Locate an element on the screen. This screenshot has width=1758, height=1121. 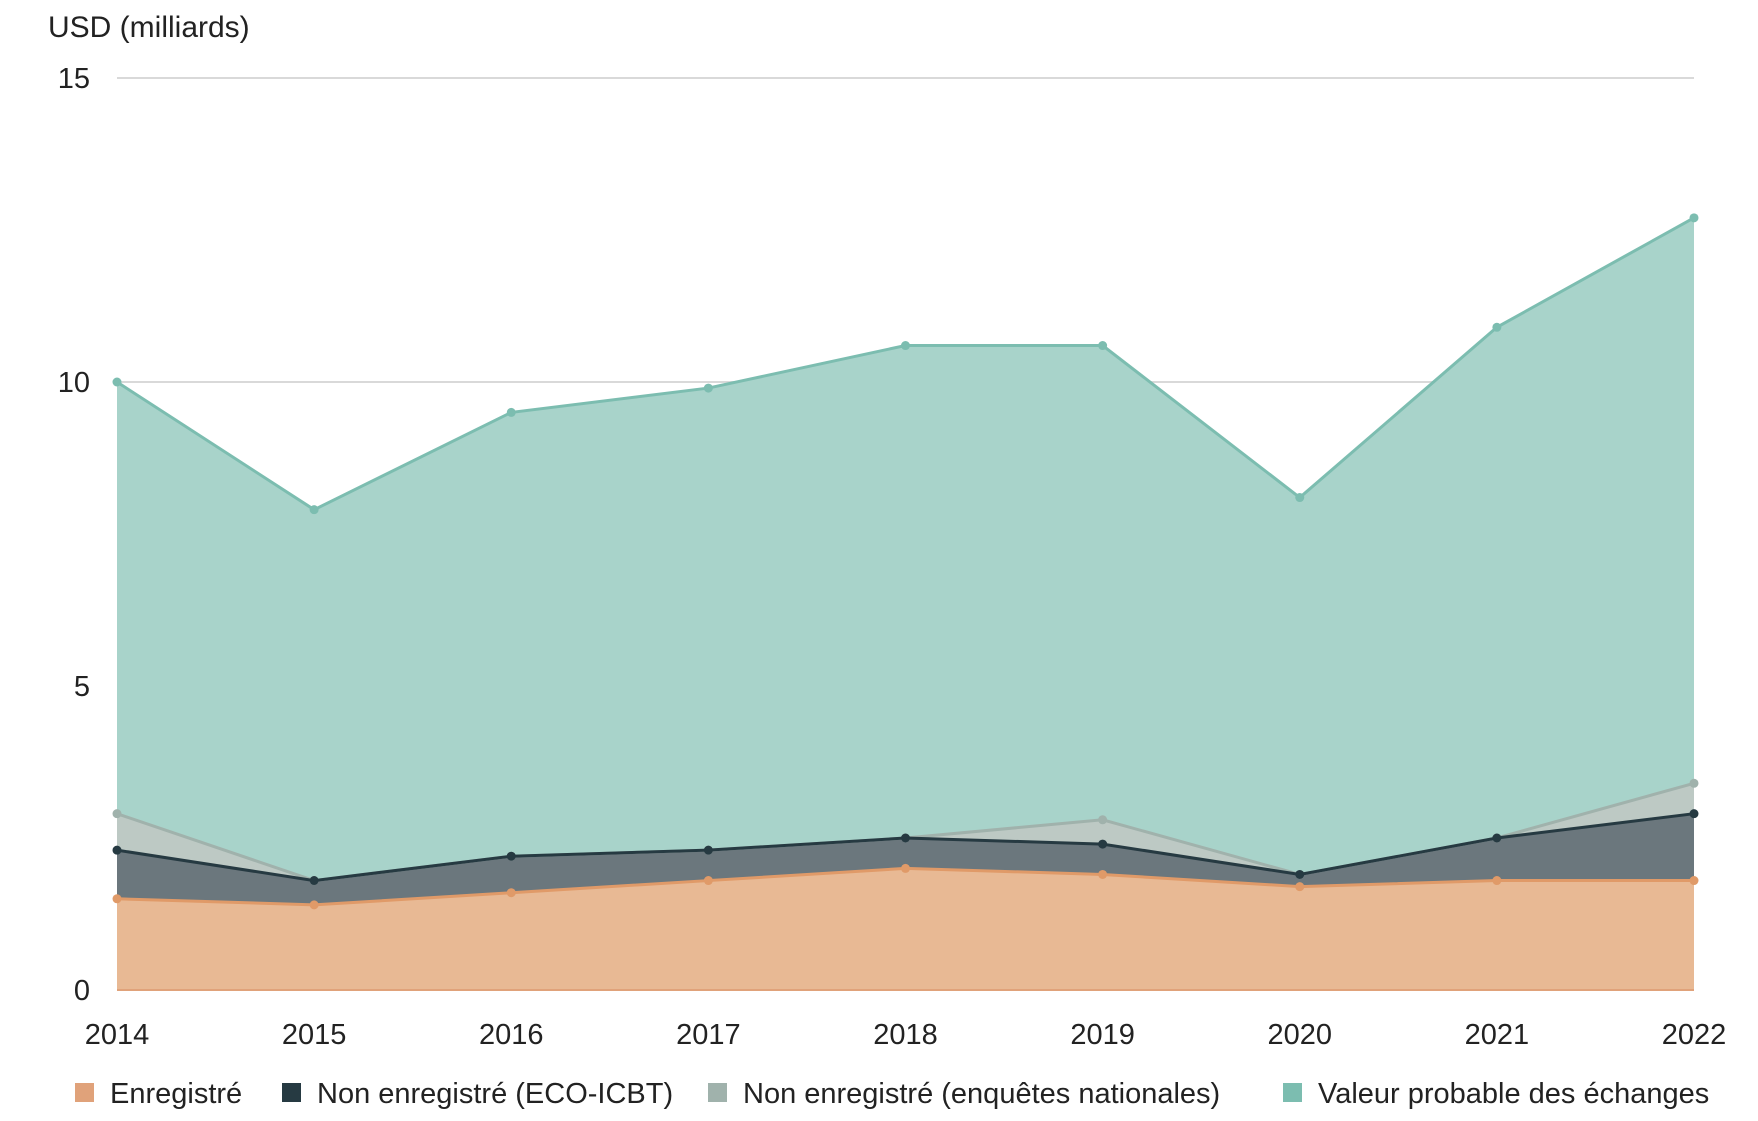
y-tick-label: 15 is located at coordinates (74, 79).